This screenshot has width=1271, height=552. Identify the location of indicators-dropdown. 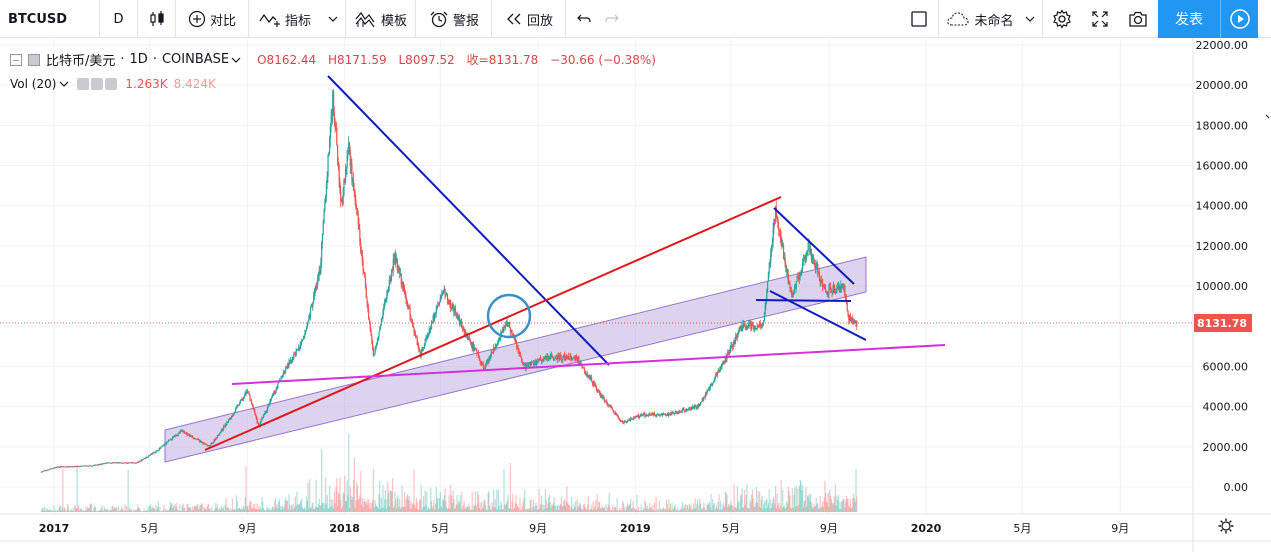
(333, 19).